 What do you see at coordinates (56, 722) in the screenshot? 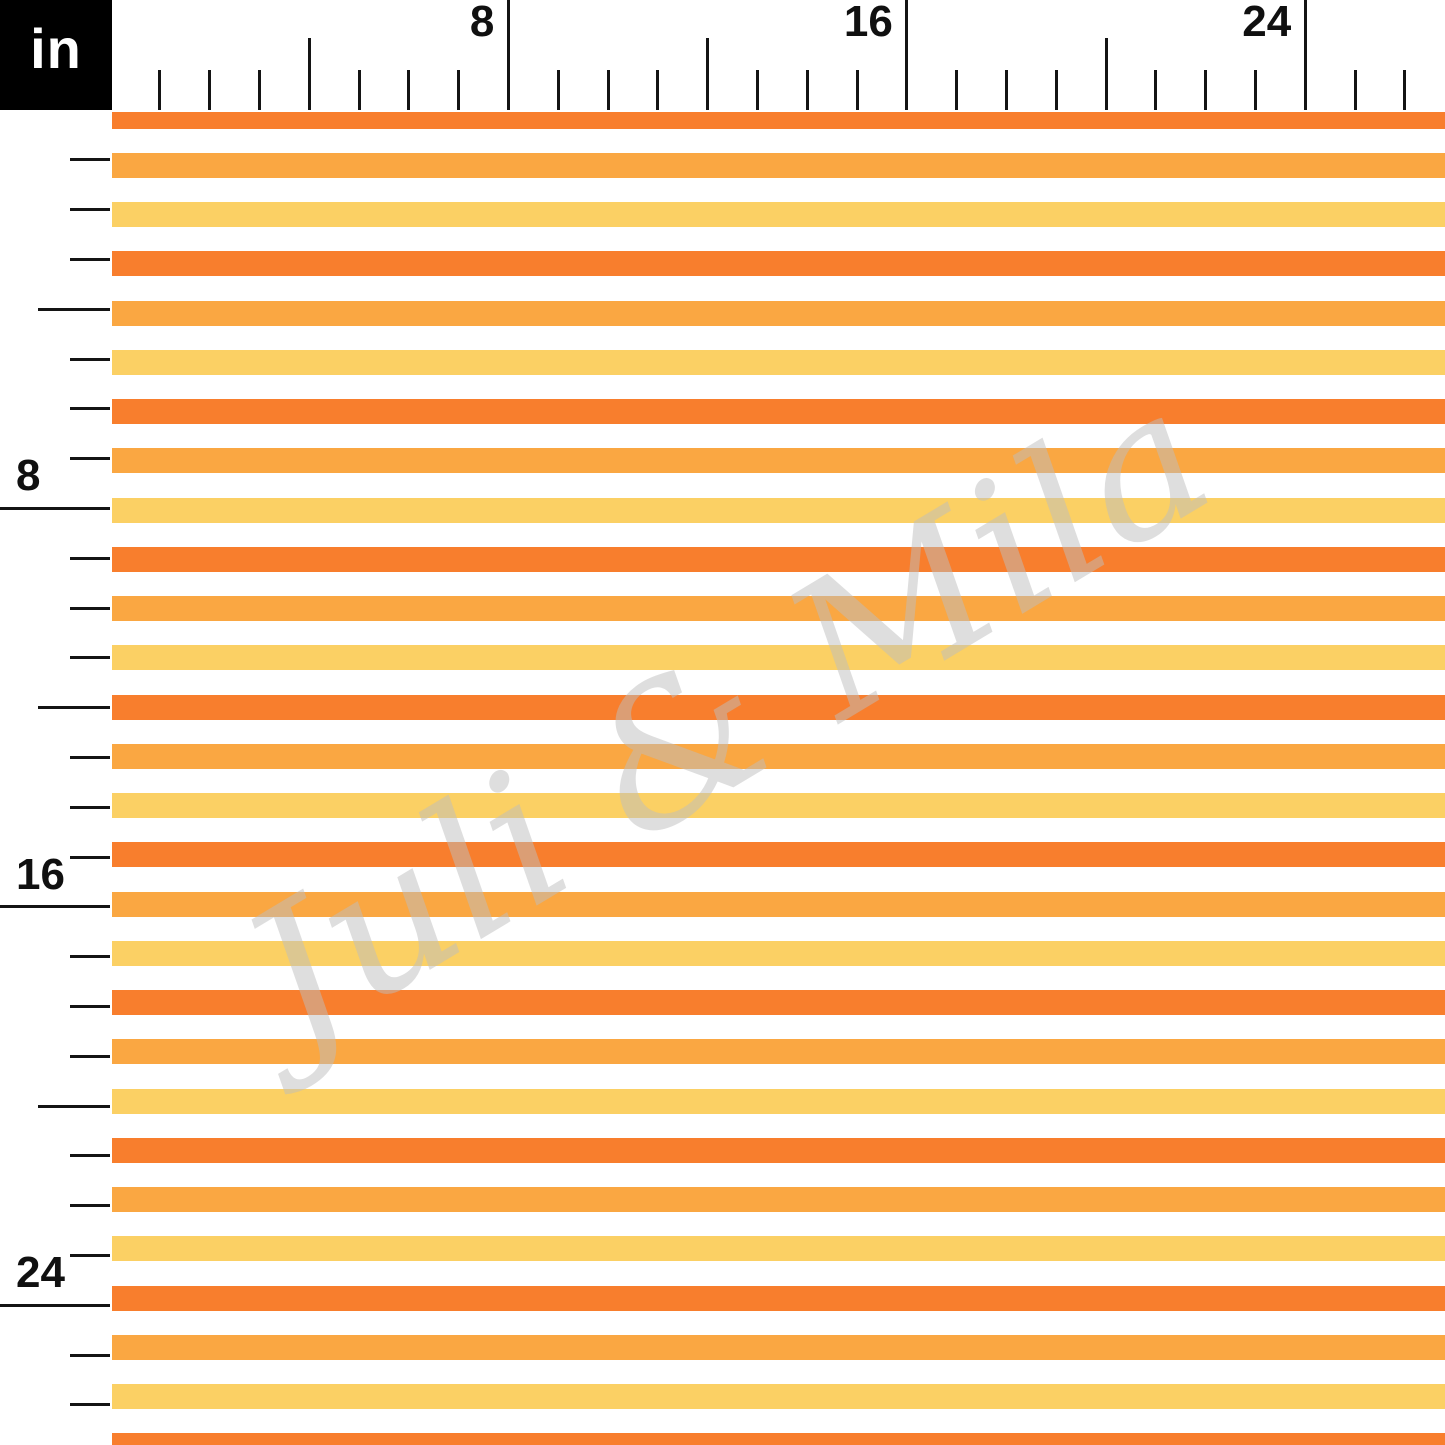
I see `ruler-left: 8 16 24` at bounding box center [56, 722].